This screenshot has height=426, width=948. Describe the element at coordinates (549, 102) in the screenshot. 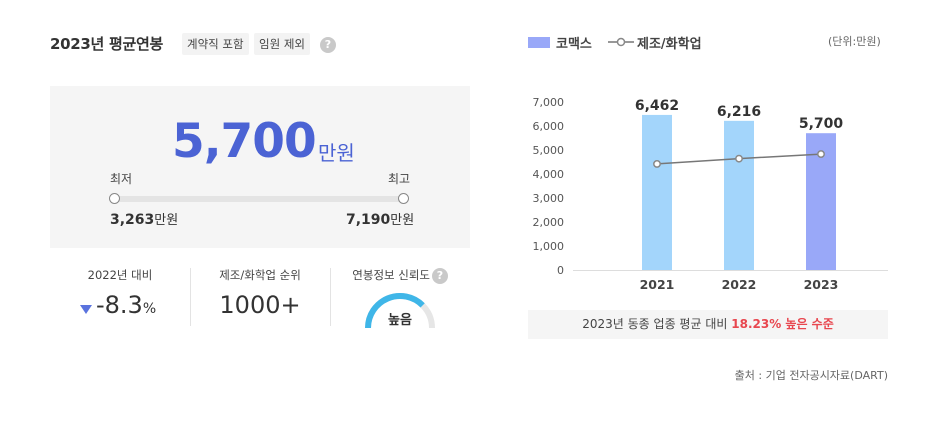

I see `y-tick-label: 7,000` at that location.